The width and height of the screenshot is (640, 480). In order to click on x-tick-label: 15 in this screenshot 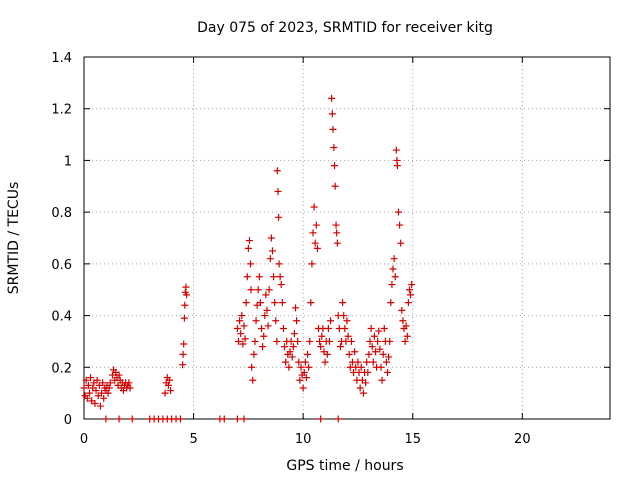, I will do `click(412, 439)`.